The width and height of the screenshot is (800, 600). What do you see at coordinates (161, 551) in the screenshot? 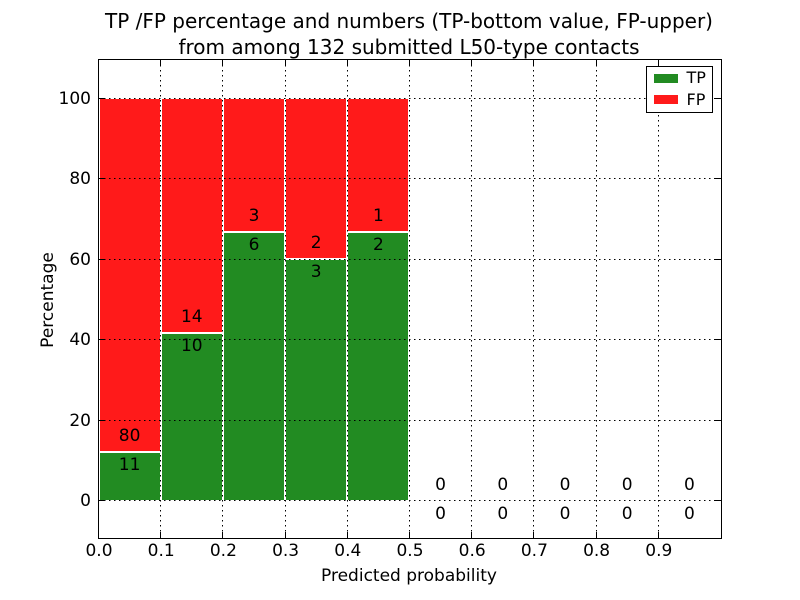
I see `x-tick-label: 0.1` at bounding box center [161, 551].